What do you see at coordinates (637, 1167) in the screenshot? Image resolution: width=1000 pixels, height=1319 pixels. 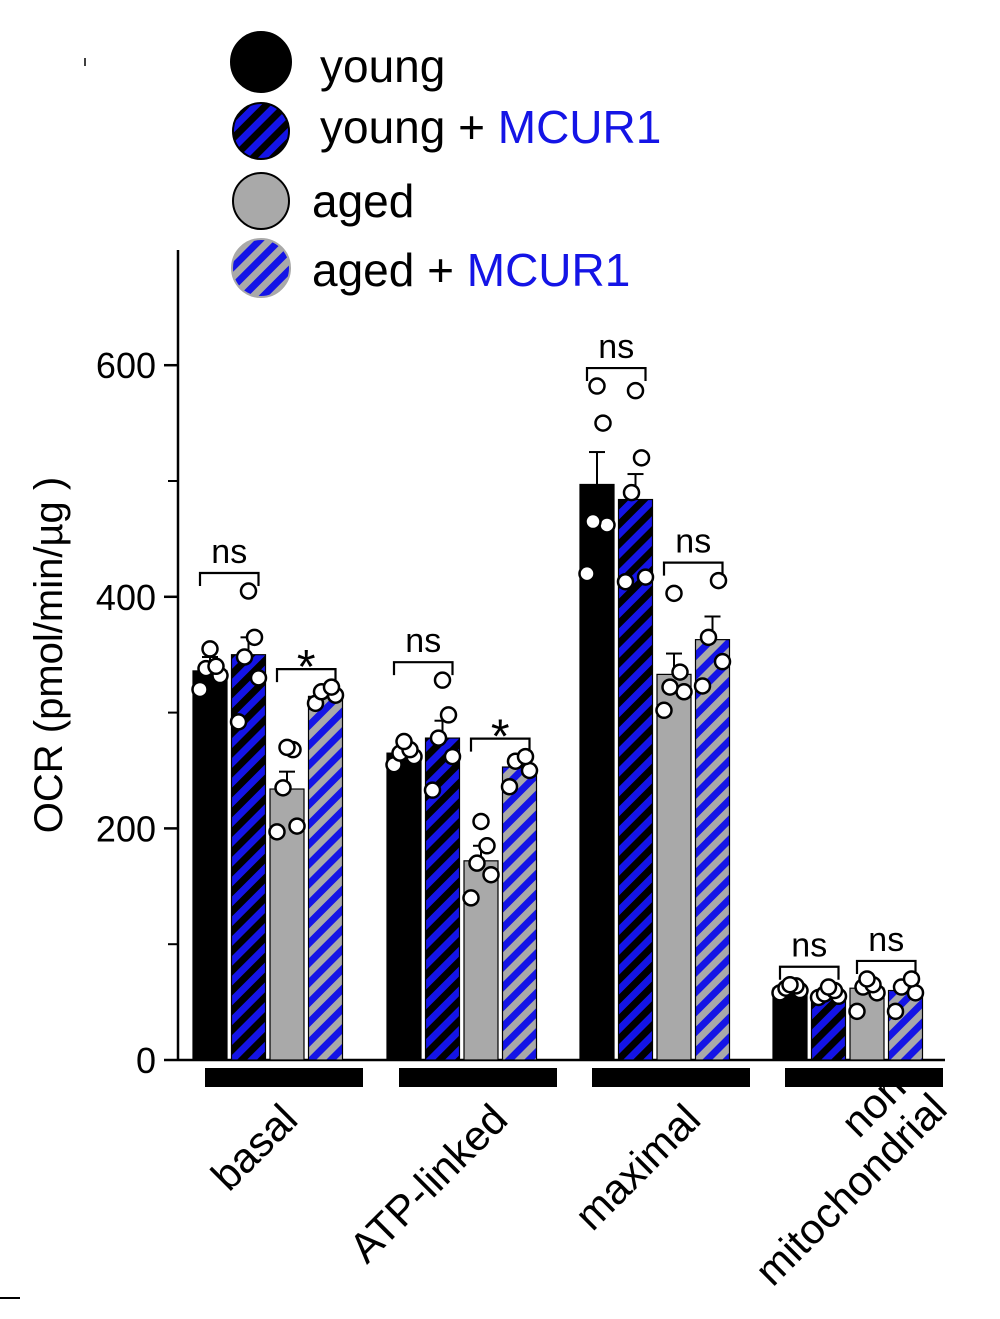 I see `category-label-line: maximal` at bounding box center [637, 1167].